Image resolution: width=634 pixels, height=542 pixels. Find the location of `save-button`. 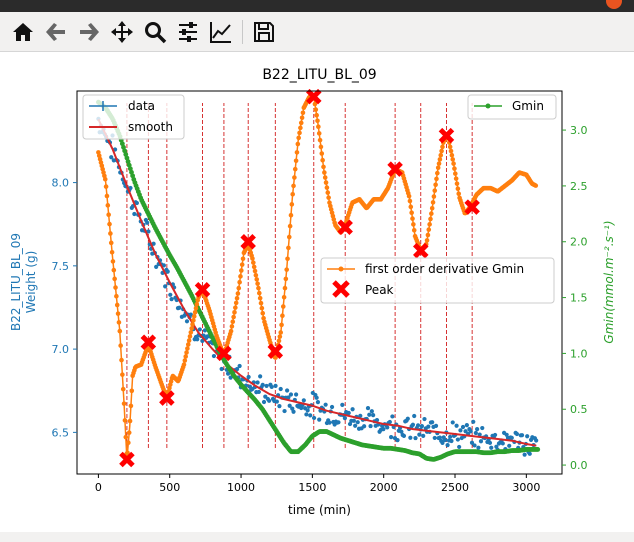

save-button is located at coordinates (264, 32).